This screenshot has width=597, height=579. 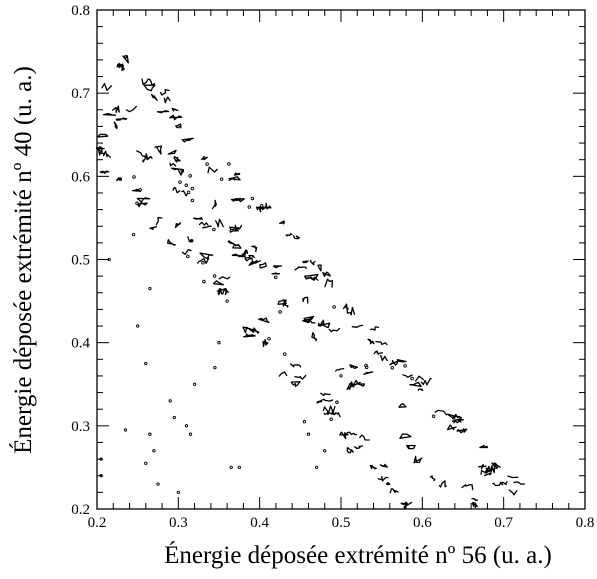 I want to click on y-axis-label: Énergie déposée extrémité nº 40 (u. a.), so click(x=23, y=260).